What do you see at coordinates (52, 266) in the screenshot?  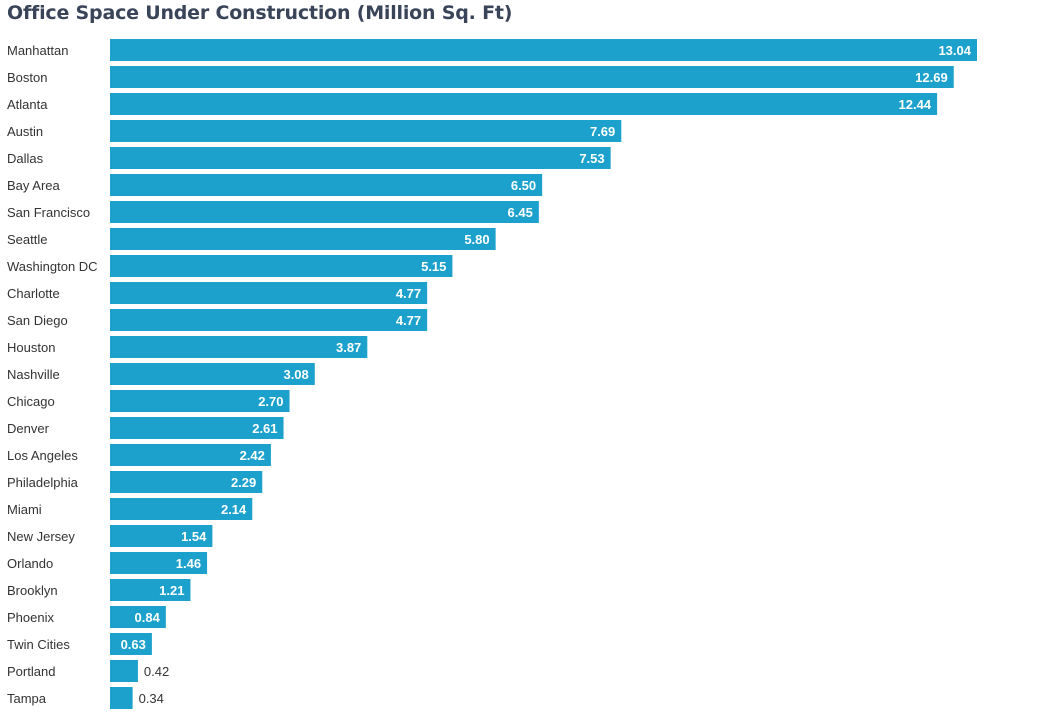 I see `category-label: Washington DC` at bounding box center [52, 266].